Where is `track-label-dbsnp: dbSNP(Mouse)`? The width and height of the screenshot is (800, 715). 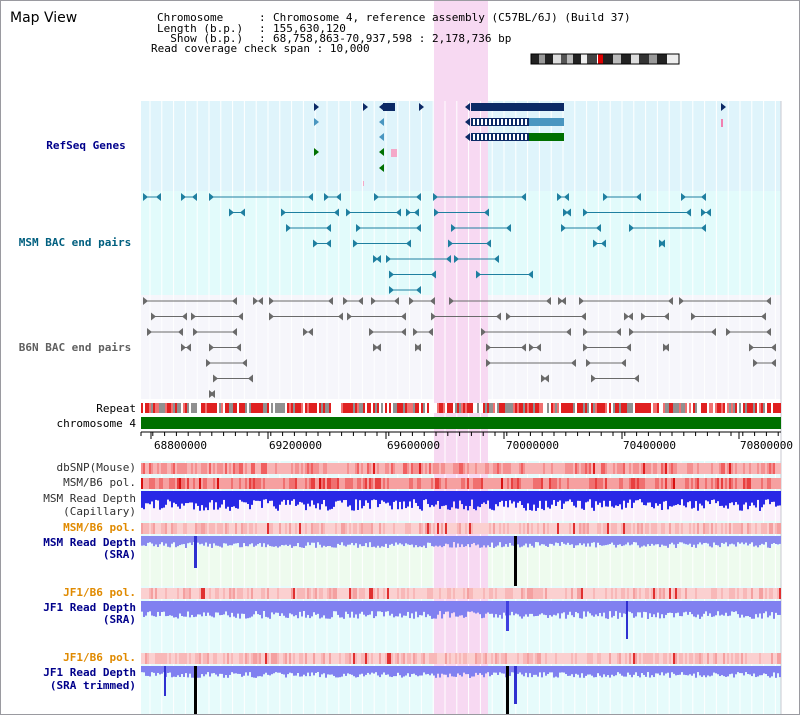 track-label-dbsnp: dbSNP(Mouse) is located at coordinates (96, 467).